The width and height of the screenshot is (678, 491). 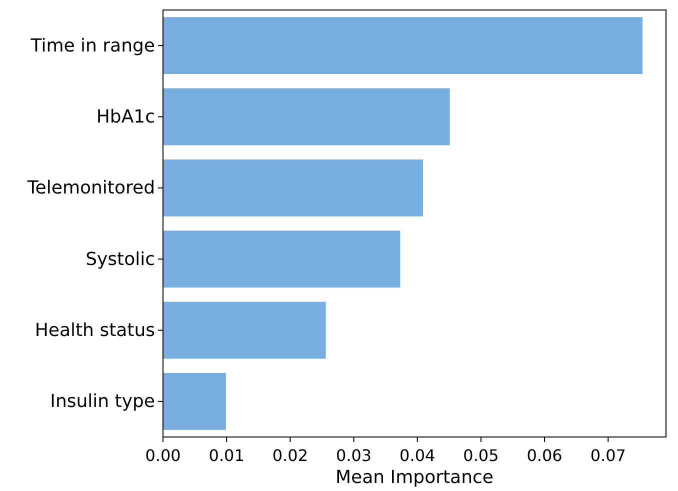 What do you see at coordinates (415, 477) in the screenshot?
I see `x-axis-title: Mean Importance` at bounding box center [415, 477].